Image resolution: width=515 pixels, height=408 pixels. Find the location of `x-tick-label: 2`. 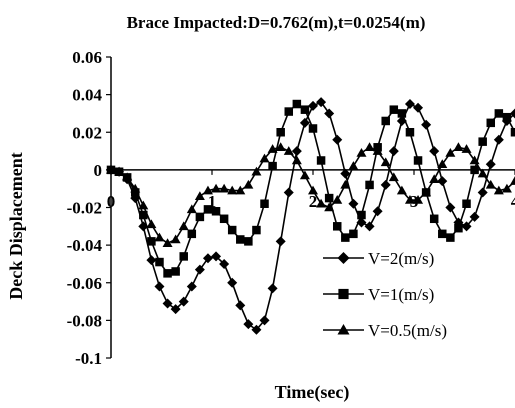

x-tick-label: 2 is located at coordinates (313, 201).